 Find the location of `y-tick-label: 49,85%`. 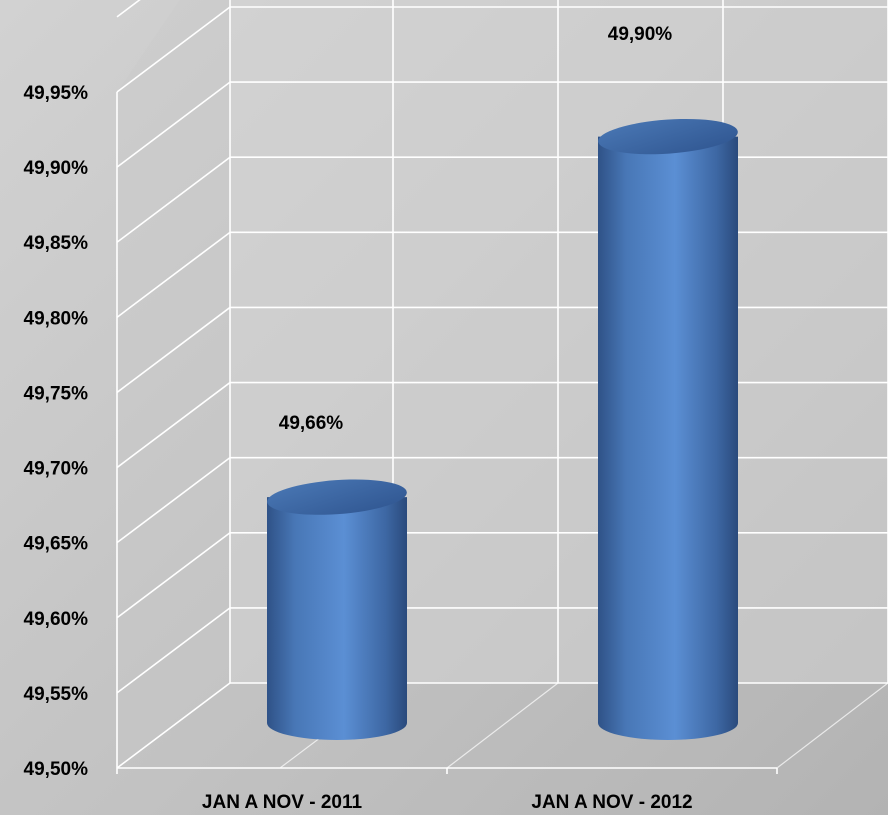

y-tick-label: 49,85% is located at coordinates (56, 243).